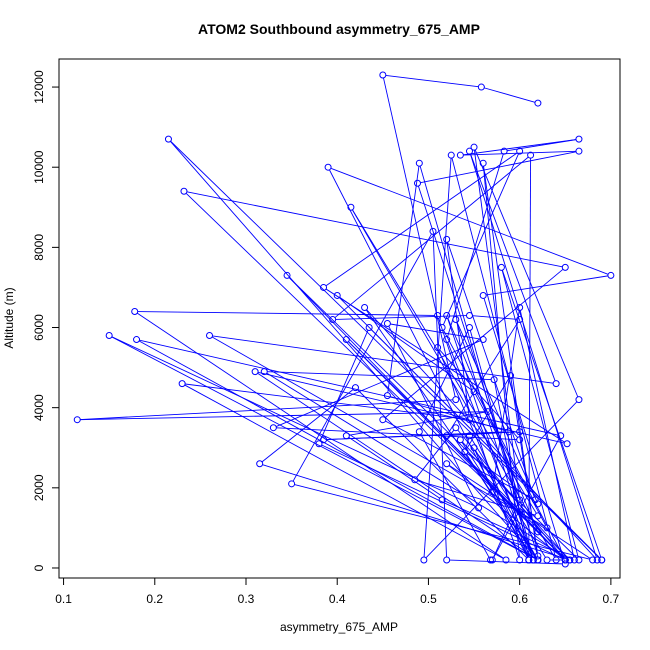 The image size is (650, 650). I want to click on y-tick-label: 8000, so click(39, 247).